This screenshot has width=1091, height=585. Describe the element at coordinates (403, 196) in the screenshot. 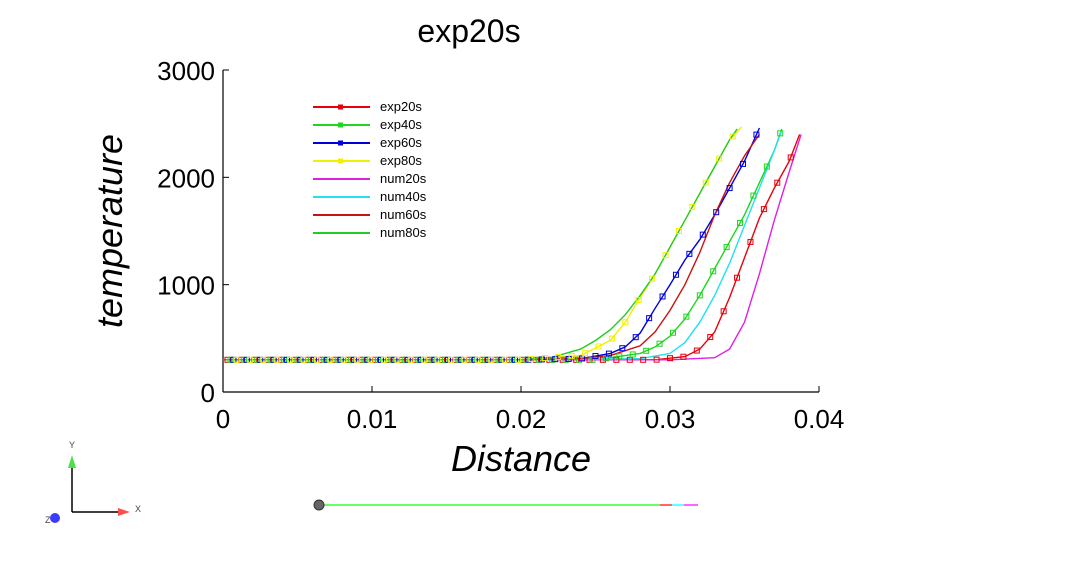

I see `legend-label: num40s` at that location.